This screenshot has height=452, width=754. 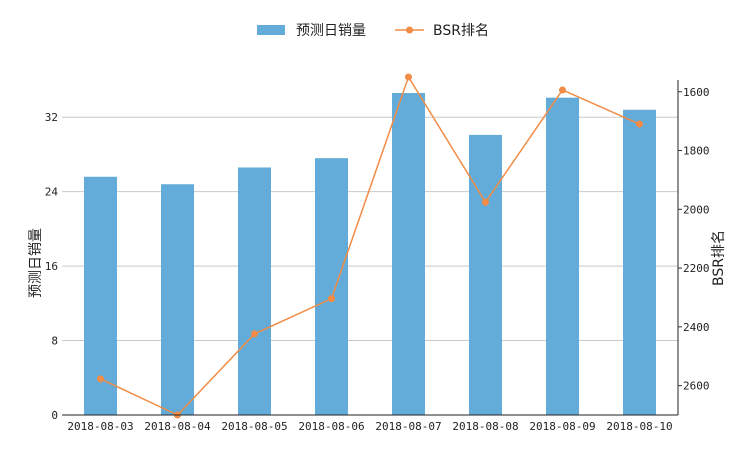 What do you see at coordinates (54, 341) in the screenshot?
I see `left-tick-label: 8` at bounding box center [54, 341].